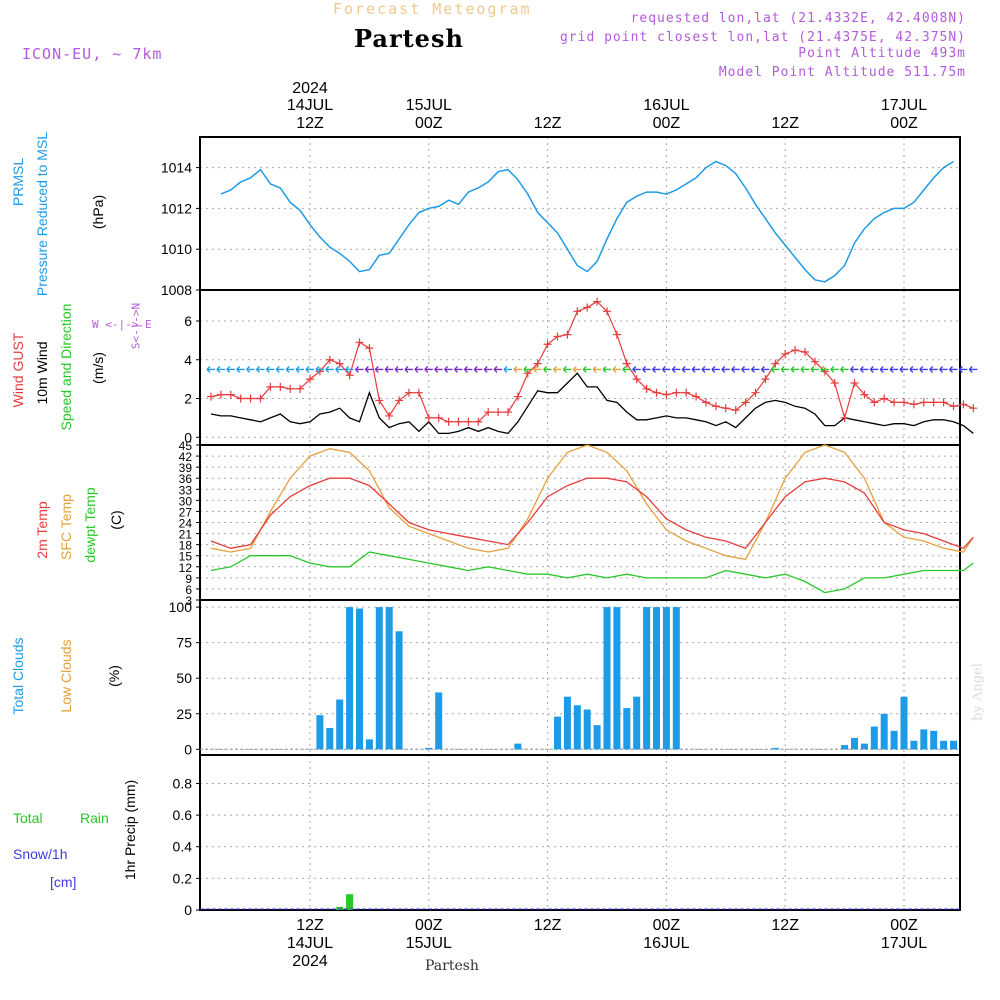  Describe the element at coordinates (183, 847) in the screenshot. I see `y-tick-label: 0.4` at that location.